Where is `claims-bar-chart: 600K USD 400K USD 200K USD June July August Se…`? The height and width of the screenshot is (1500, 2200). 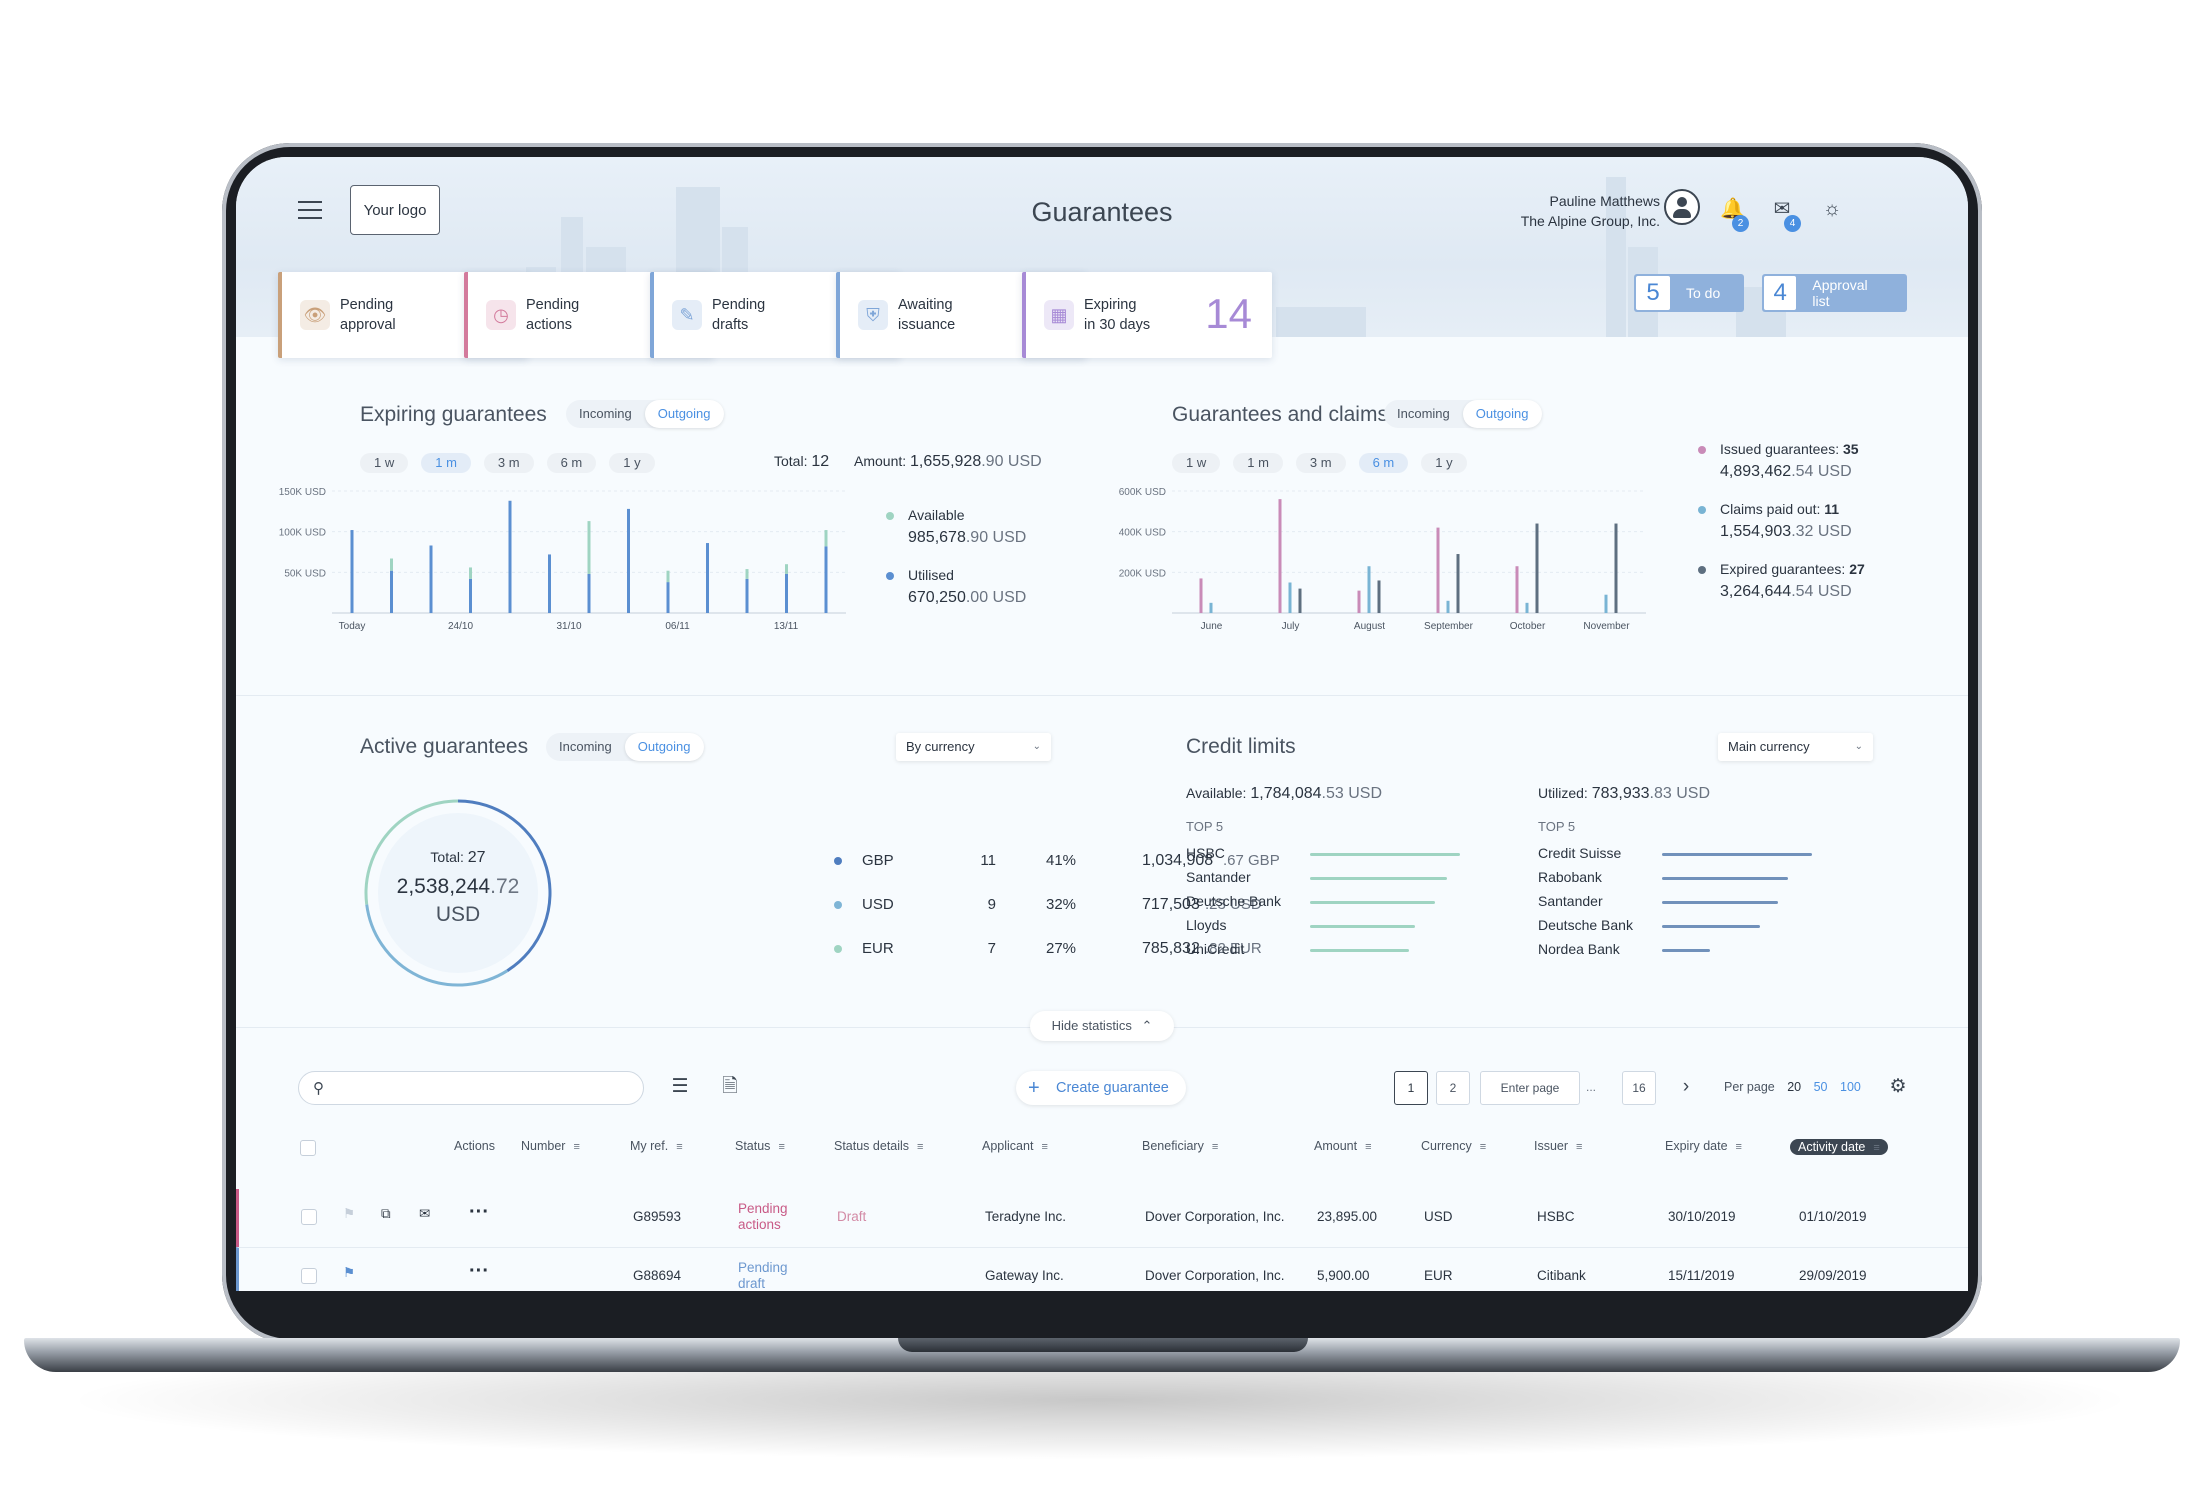
claims-bar-chart: 600K USD 400K USD 200K USD June July August Se… is located at coordinates (1382, 559).